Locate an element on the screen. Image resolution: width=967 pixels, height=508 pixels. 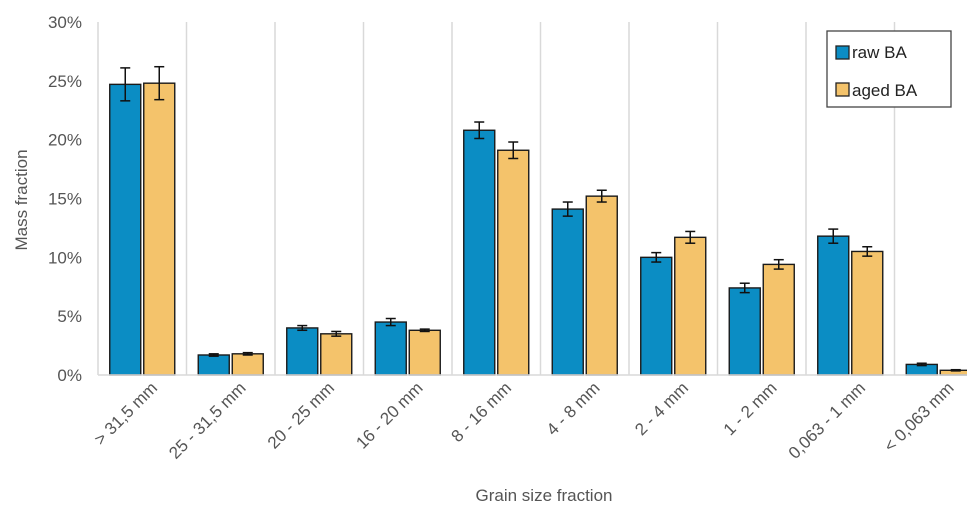
x-tick-label: 2 - 4 mm is located at coordinates (661, 408).